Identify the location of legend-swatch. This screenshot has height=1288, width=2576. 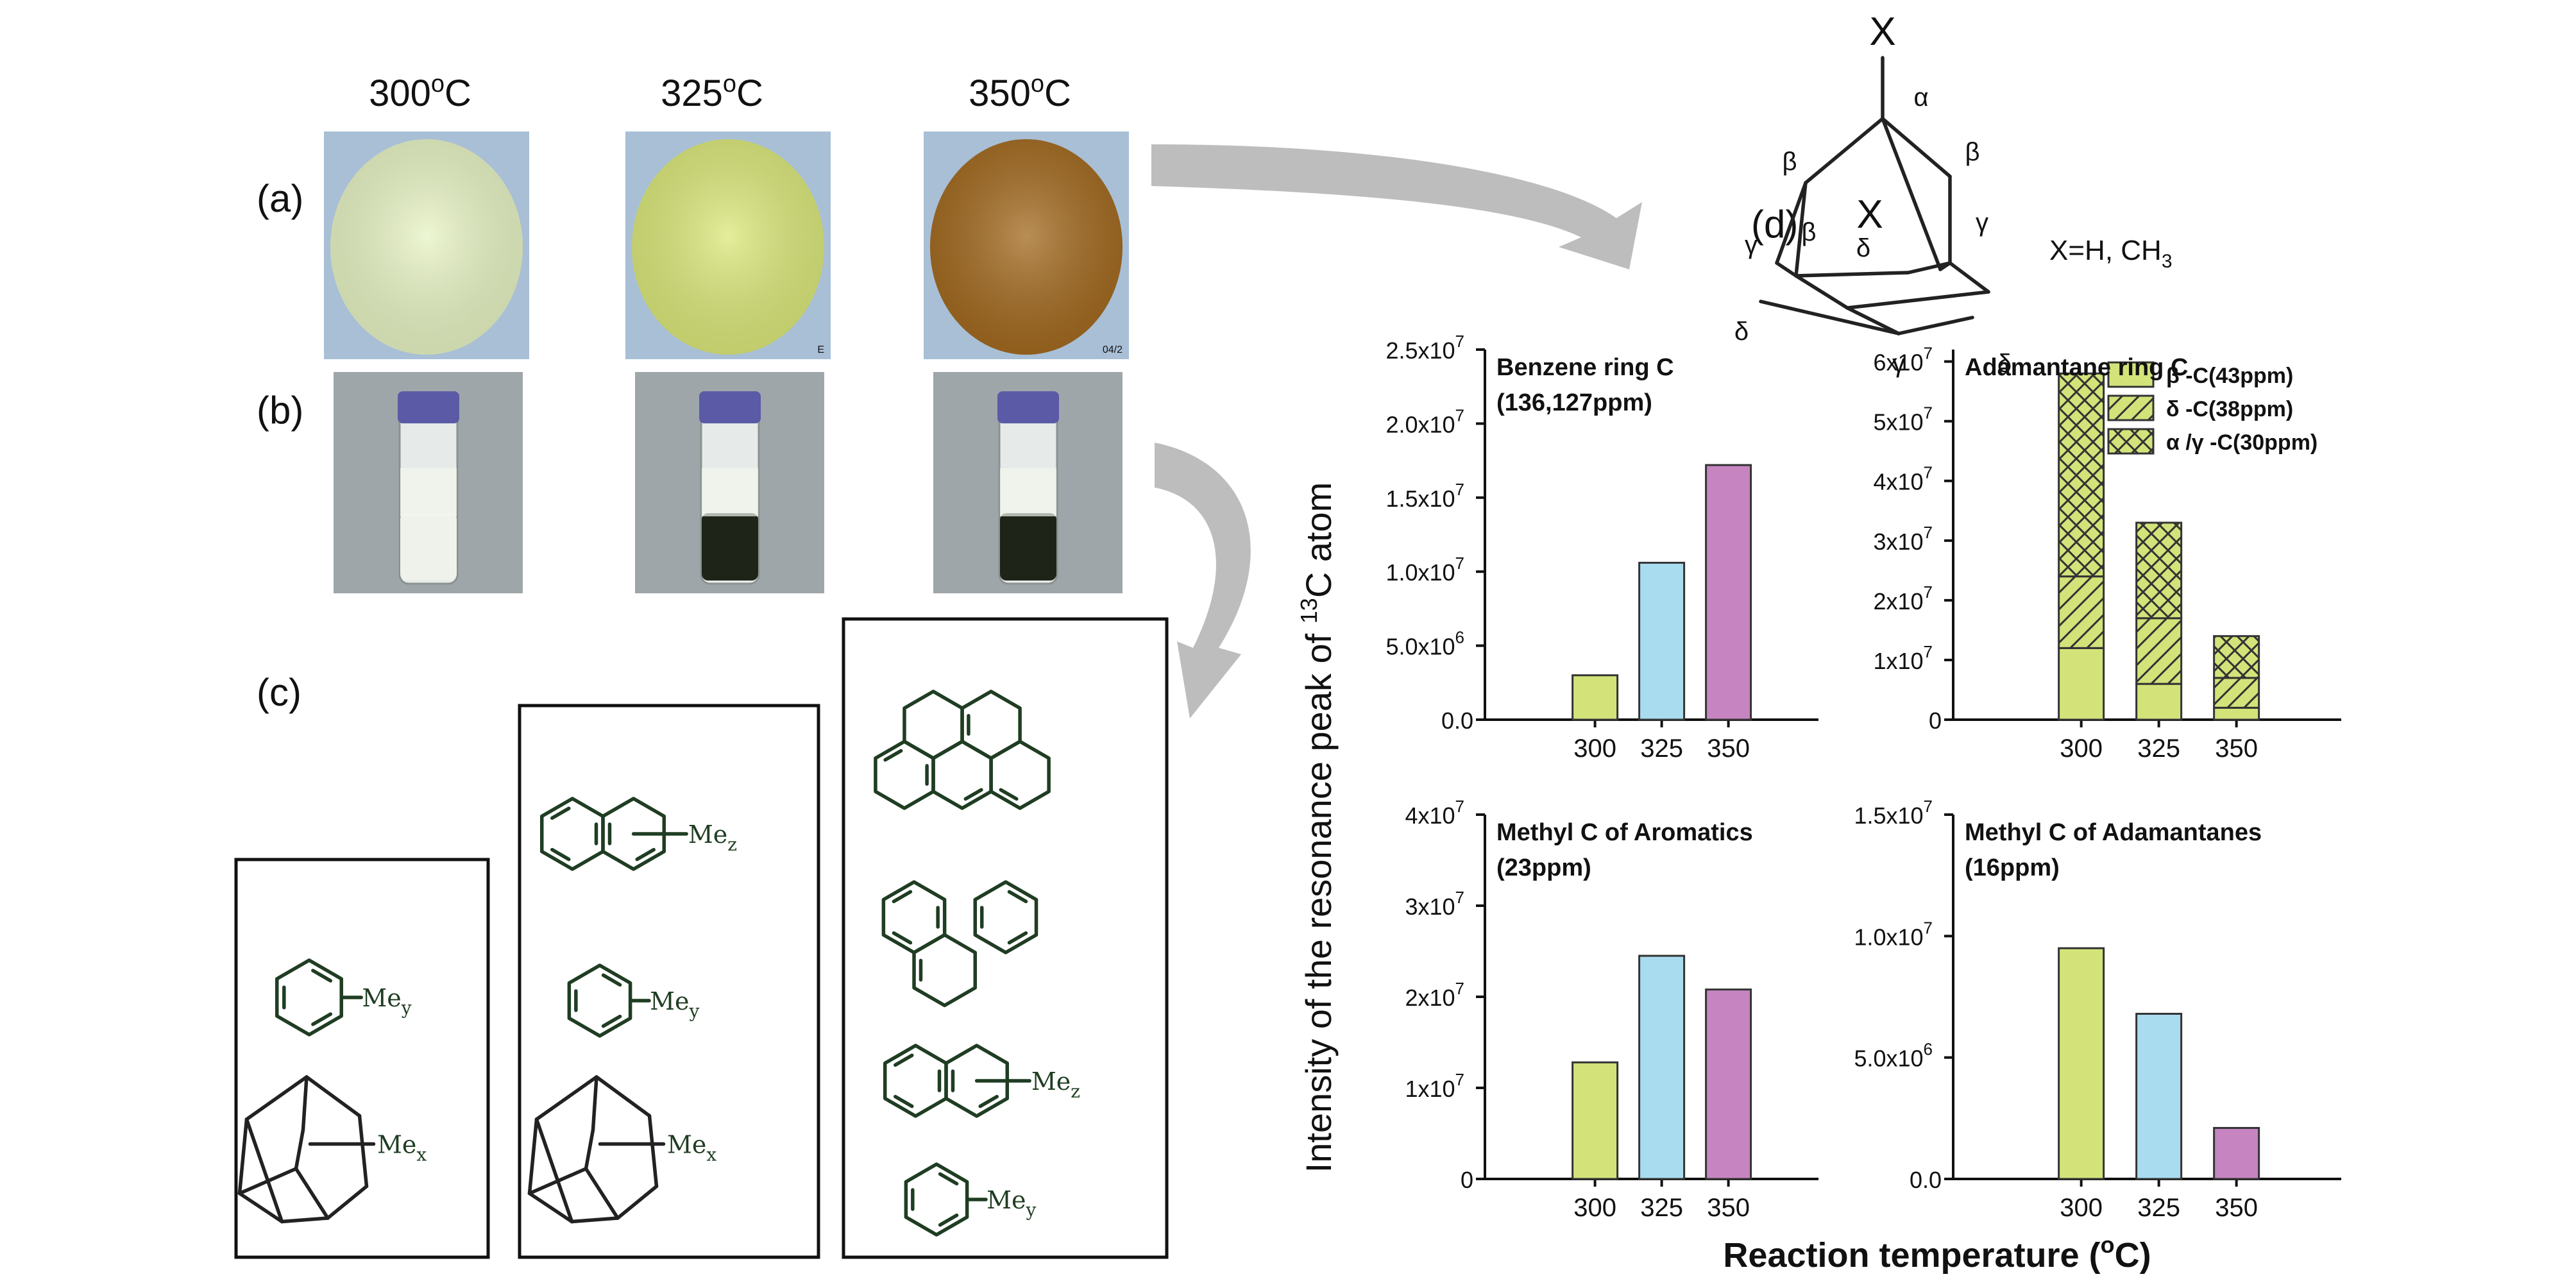
(2131, 441).